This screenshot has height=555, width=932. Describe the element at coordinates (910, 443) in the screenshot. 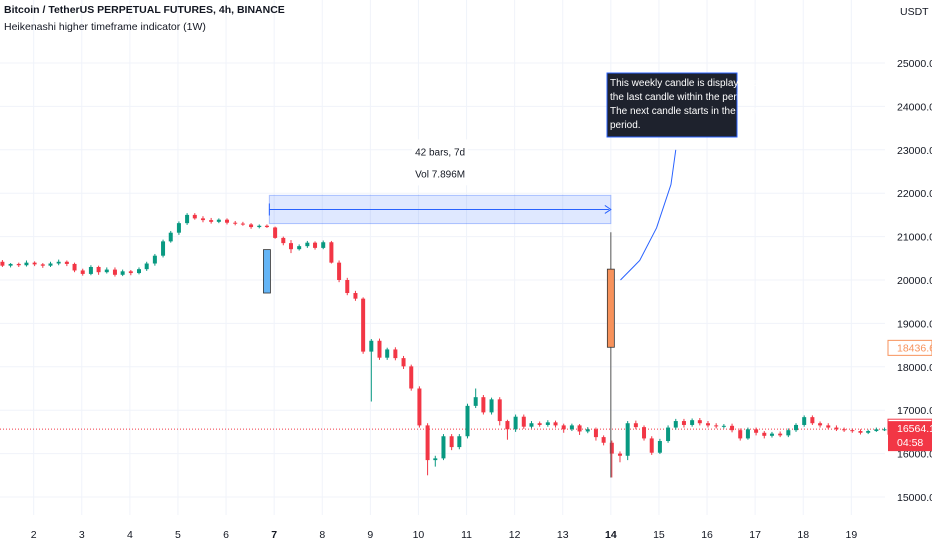

I see `price-label-countdown: 04:58` at that location.